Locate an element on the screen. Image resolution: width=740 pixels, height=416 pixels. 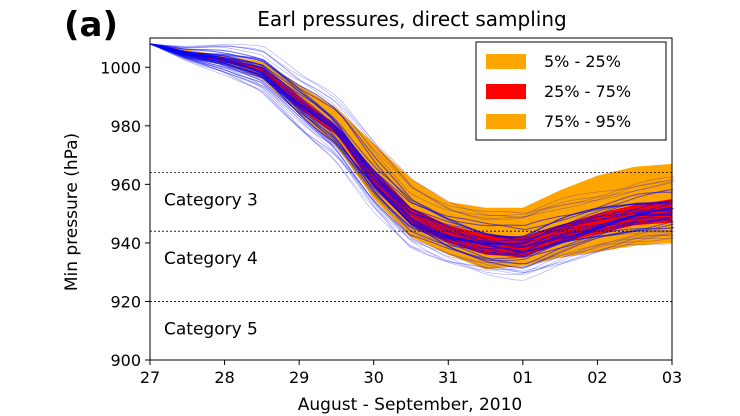
x-axis-ticks: 27 28 29 30 31 01 02 03 is located at coordinates (411, 373).